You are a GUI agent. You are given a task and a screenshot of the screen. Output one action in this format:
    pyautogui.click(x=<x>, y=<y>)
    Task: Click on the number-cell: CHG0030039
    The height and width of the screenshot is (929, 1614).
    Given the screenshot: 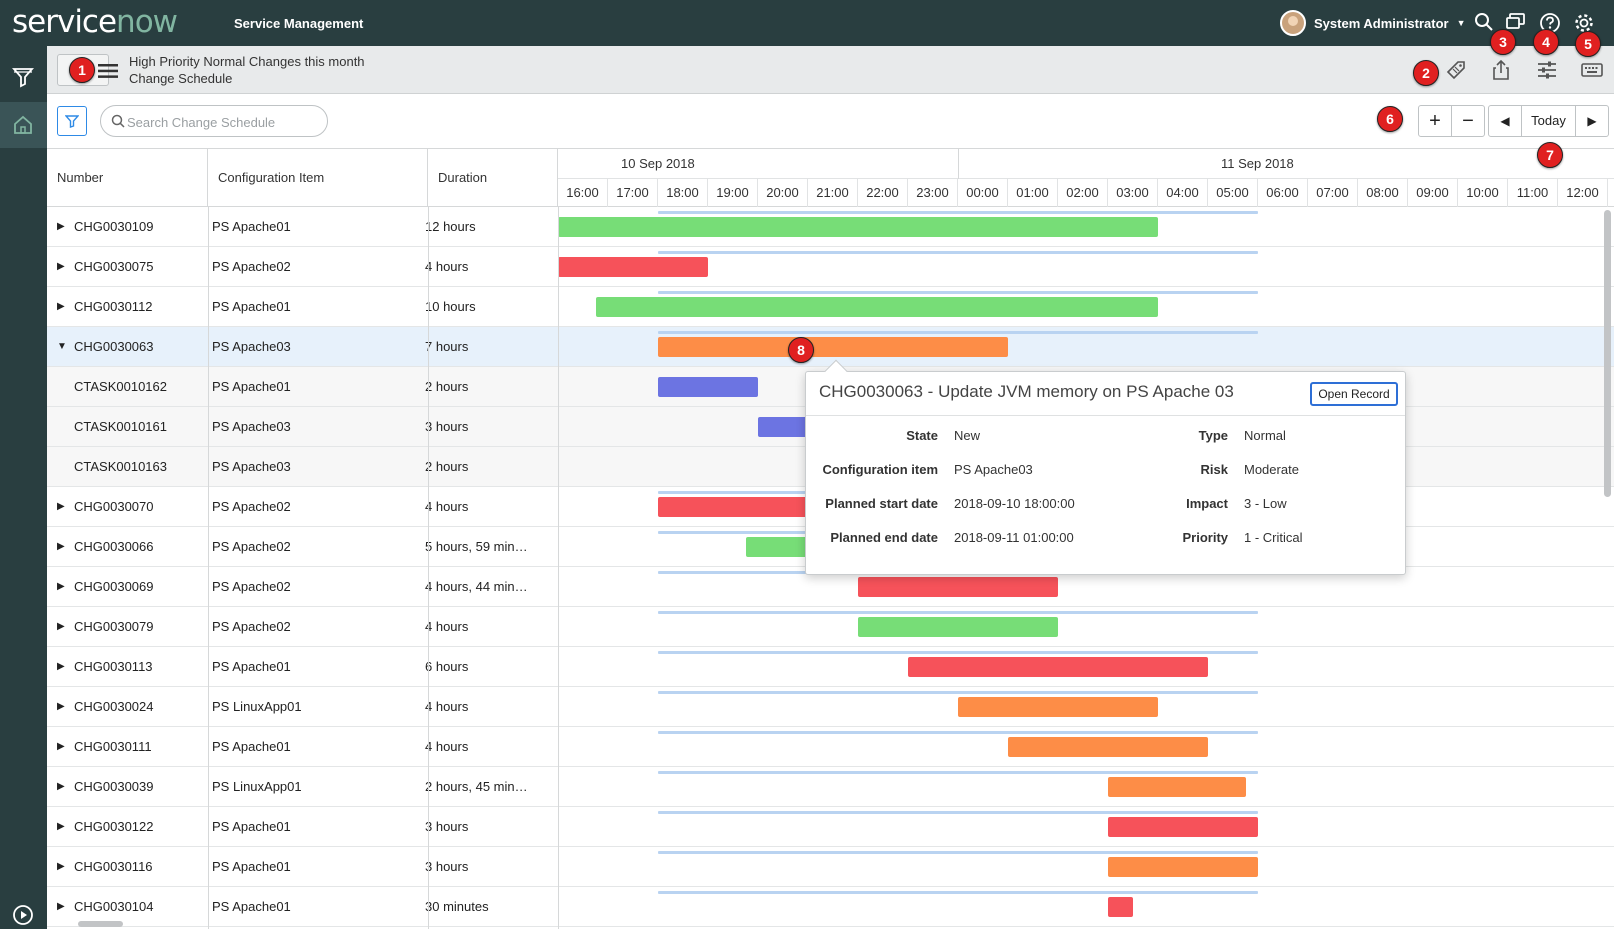 What is the action you would take?
    pyautogui.click(x=114, y=786)
    